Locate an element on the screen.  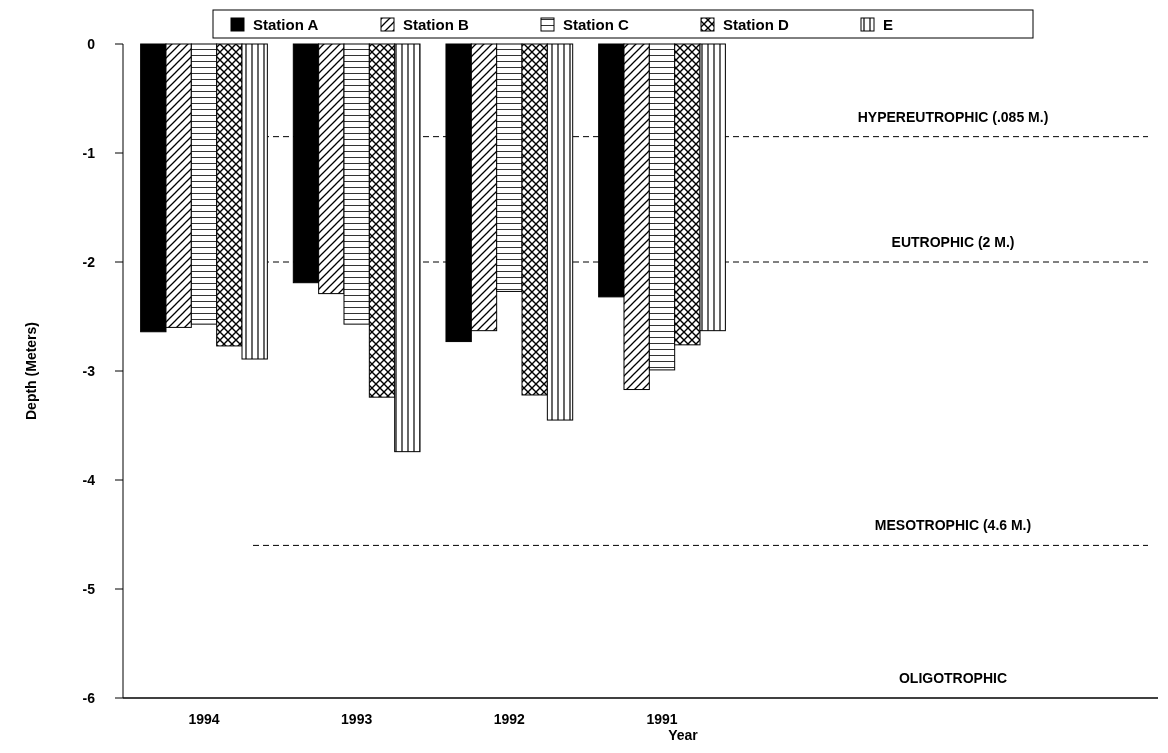
y-tick-label: -3 is located at coordinates (89, 370).